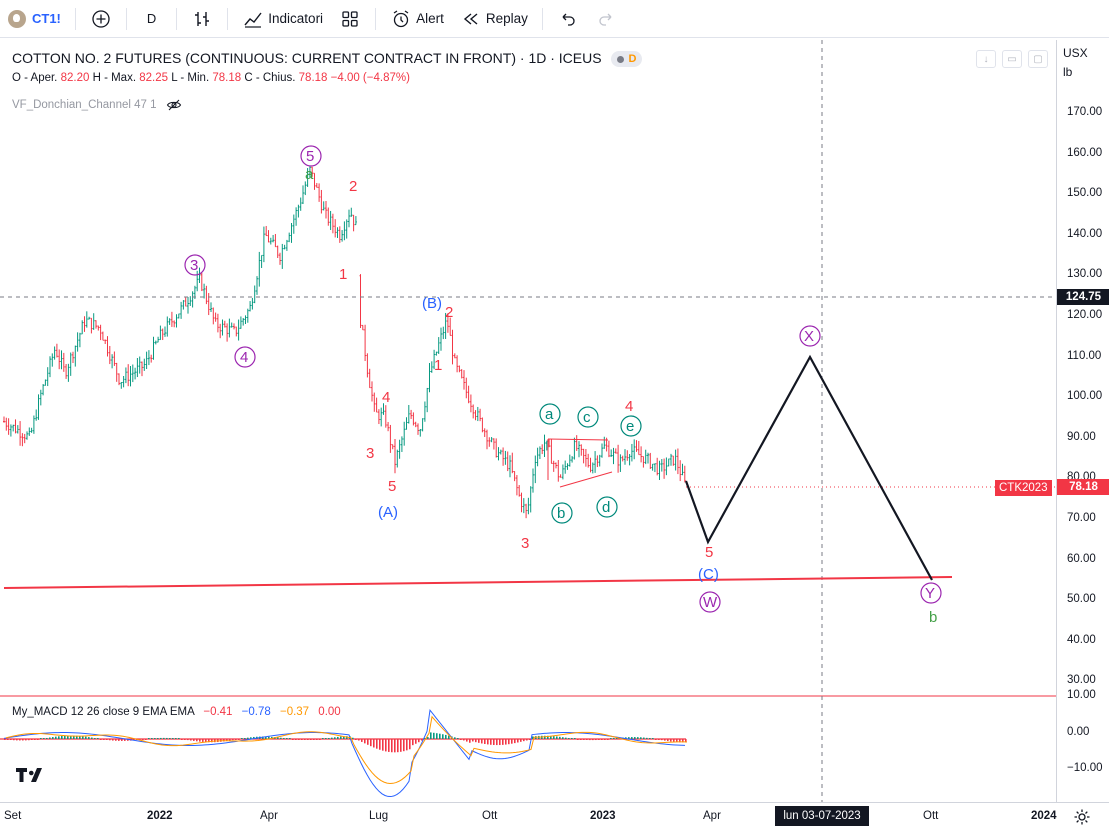  I want to click on wave-label-1-top: 1, so click(343, 274).